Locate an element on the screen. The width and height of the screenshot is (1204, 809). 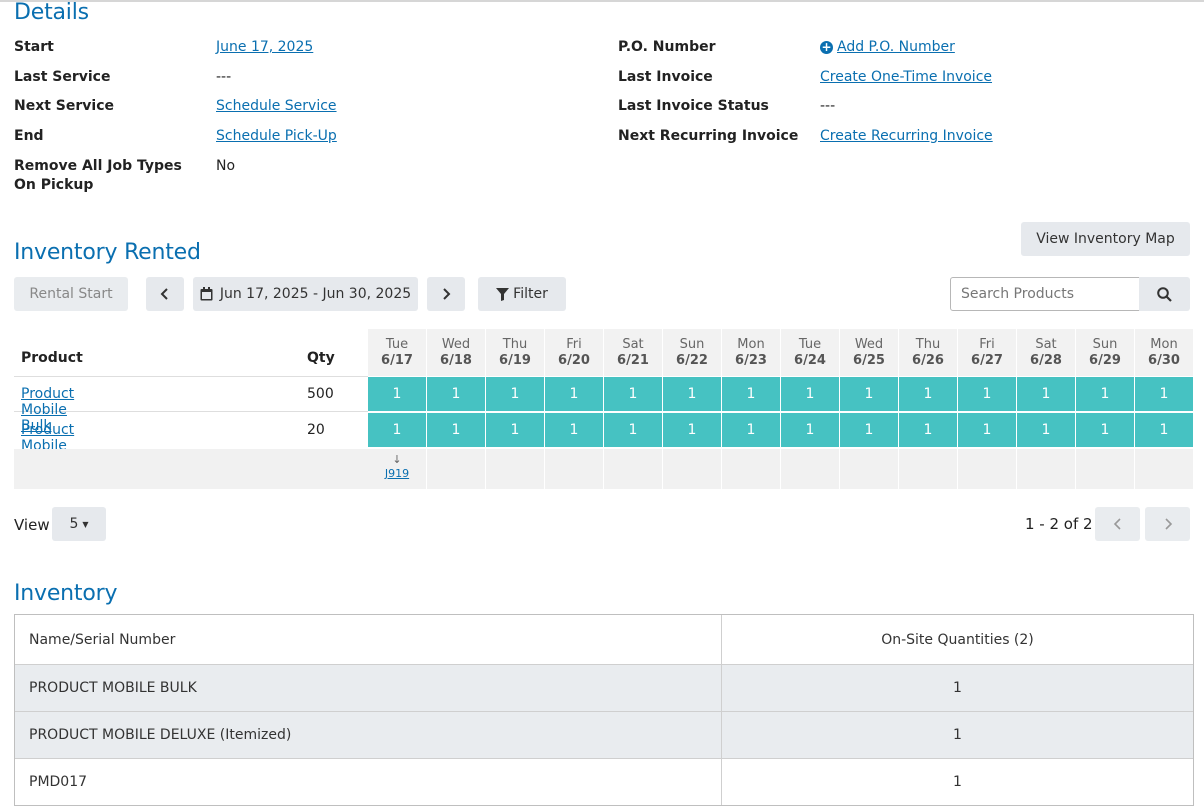
create-recurring-invoice-link: Create Recurring Invoice is located at coordinates (906, 136).